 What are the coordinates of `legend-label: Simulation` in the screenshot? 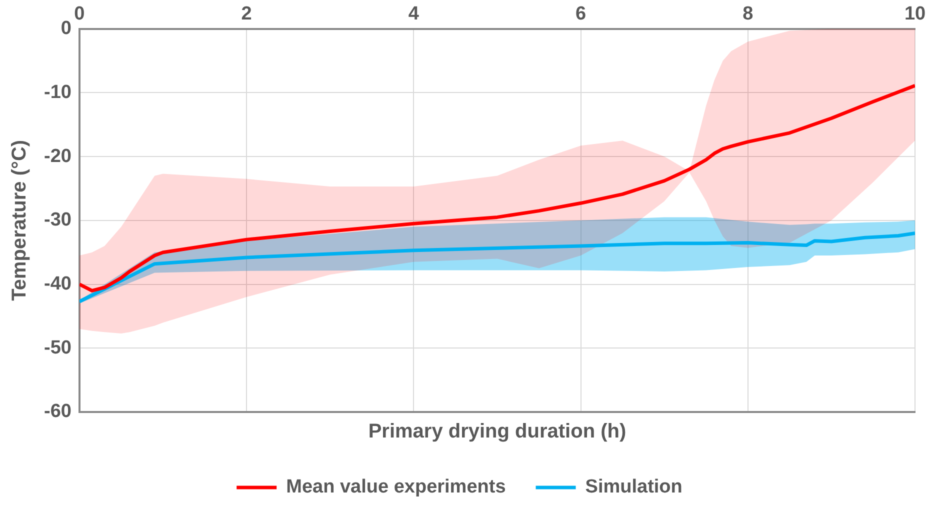 It's located at (633, 487).